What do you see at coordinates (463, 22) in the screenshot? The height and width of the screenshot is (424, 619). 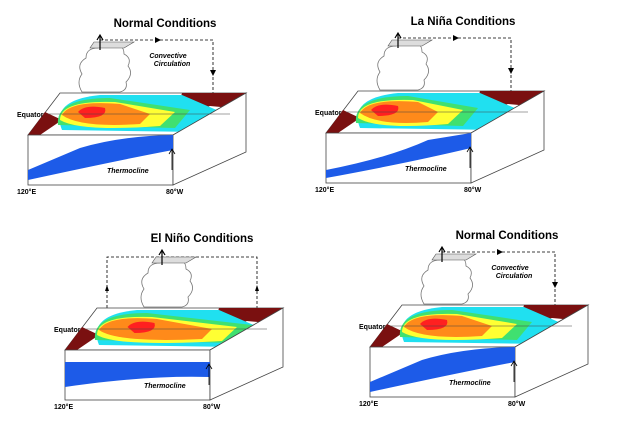 I see `panel-title: La Niña Conditions` at bounding box center [463, 22].